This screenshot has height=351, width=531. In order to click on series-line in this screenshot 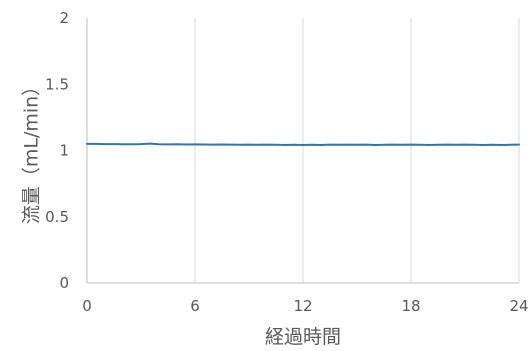, I will do `click(303, 144)`.